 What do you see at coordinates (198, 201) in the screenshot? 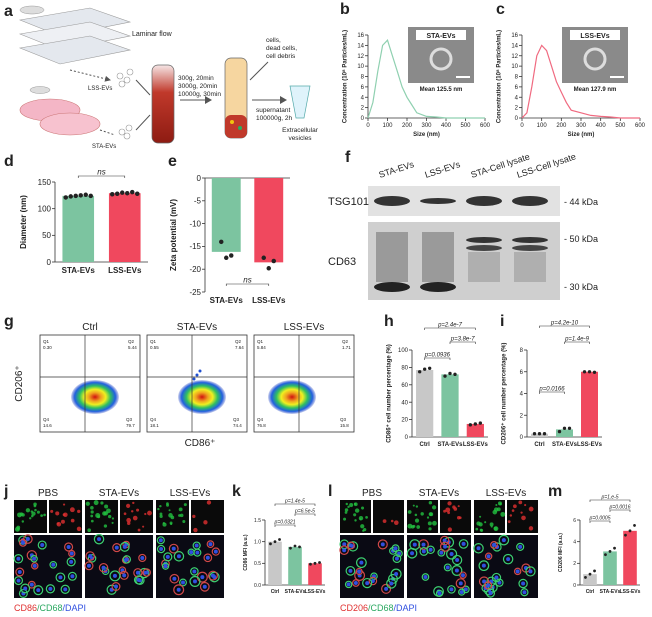
I see `y-tick-label: -5` at bounding box center [198, 201].